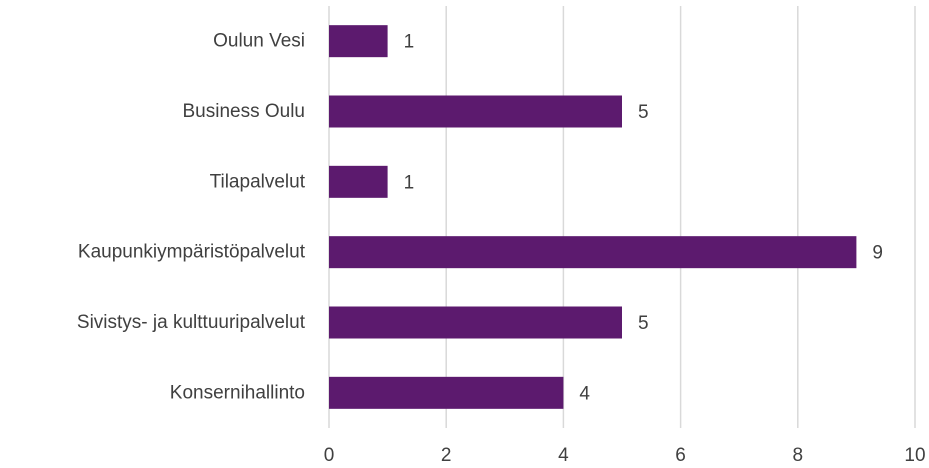 Image resolution: width=929 pixels, height=468 pixels. Describe the element at coordinates (625, 455) in the screenshot. I see `x-axis-ticks: 0 2 4 6 8 10` at that location.